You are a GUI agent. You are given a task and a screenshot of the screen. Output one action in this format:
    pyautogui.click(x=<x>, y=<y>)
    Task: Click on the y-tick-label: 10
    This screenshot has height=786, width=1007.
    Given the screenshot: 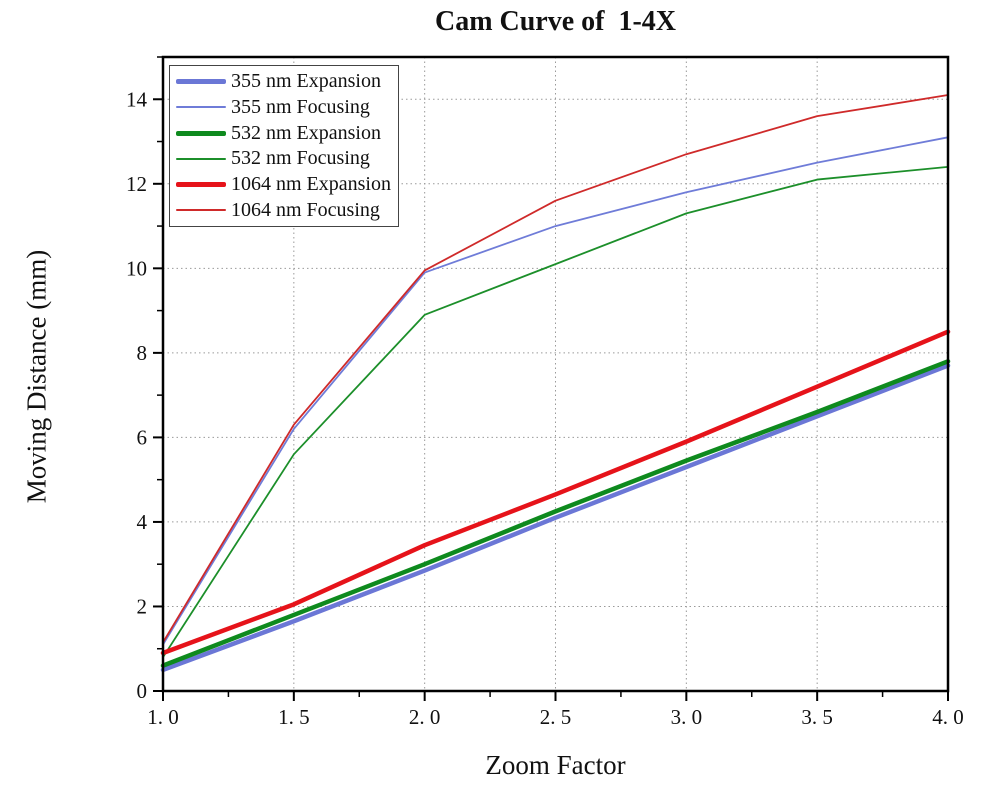 What is the action you would take?
    pyautogui.click(x=136, y=268)
    